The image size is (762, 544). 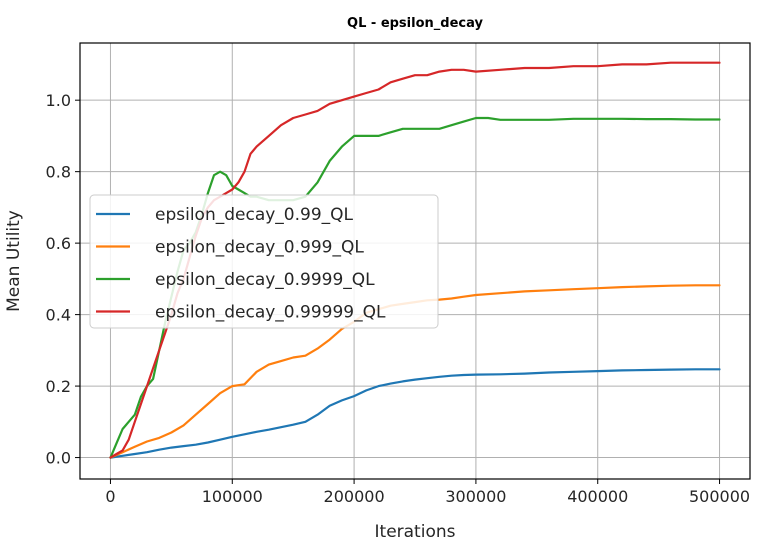 What do you see at coordinates (58, 386) in the screenshot?
I see `y-tick-label: 0.2` at bounding box center [58, 386].